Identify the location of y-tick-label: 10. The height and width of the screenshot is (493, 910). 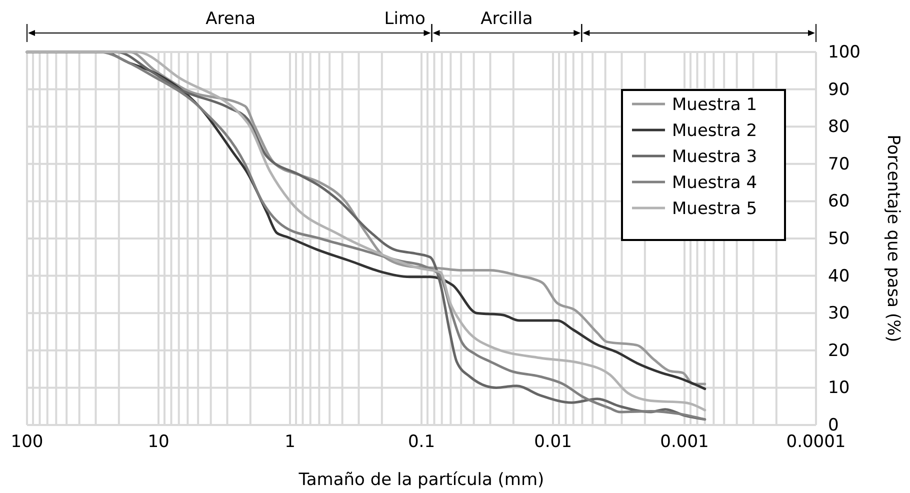
(839, 388).